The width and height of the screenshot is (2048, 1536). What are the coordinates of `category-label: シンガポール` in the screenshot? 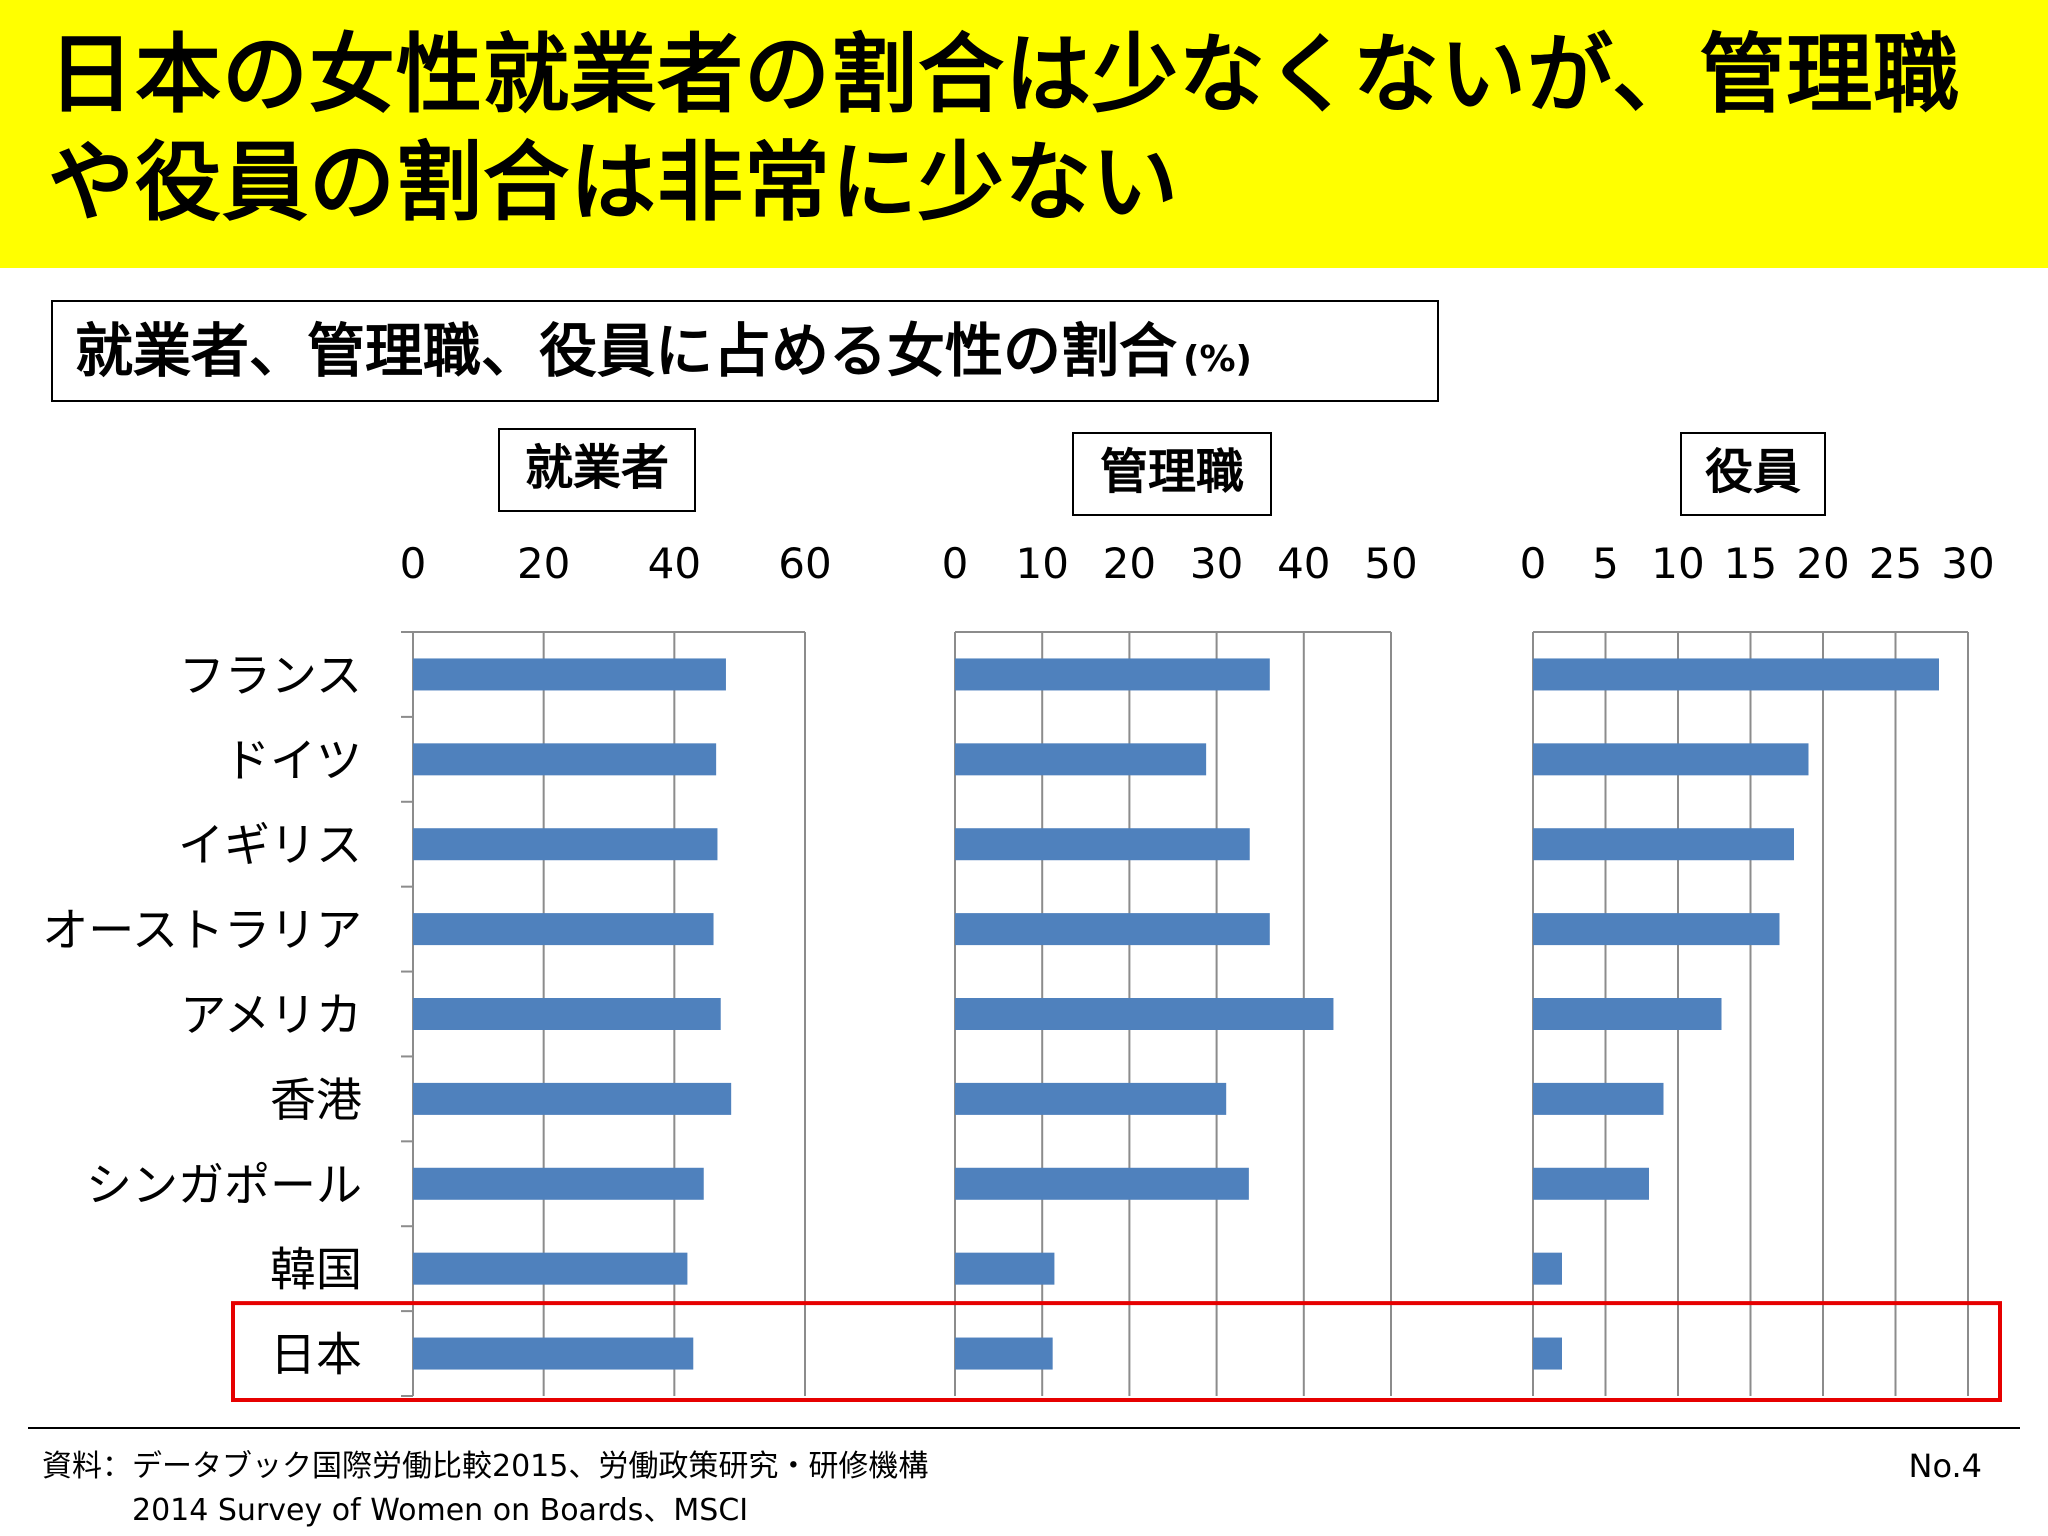 It's located at (224, 1185).